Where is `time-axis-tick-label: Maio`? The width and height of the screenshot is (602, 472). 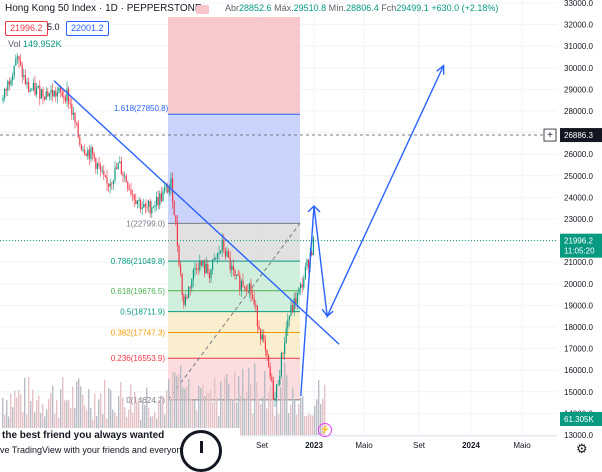
time-axis-tick-label: Maio is located at coordinates (522, 445).